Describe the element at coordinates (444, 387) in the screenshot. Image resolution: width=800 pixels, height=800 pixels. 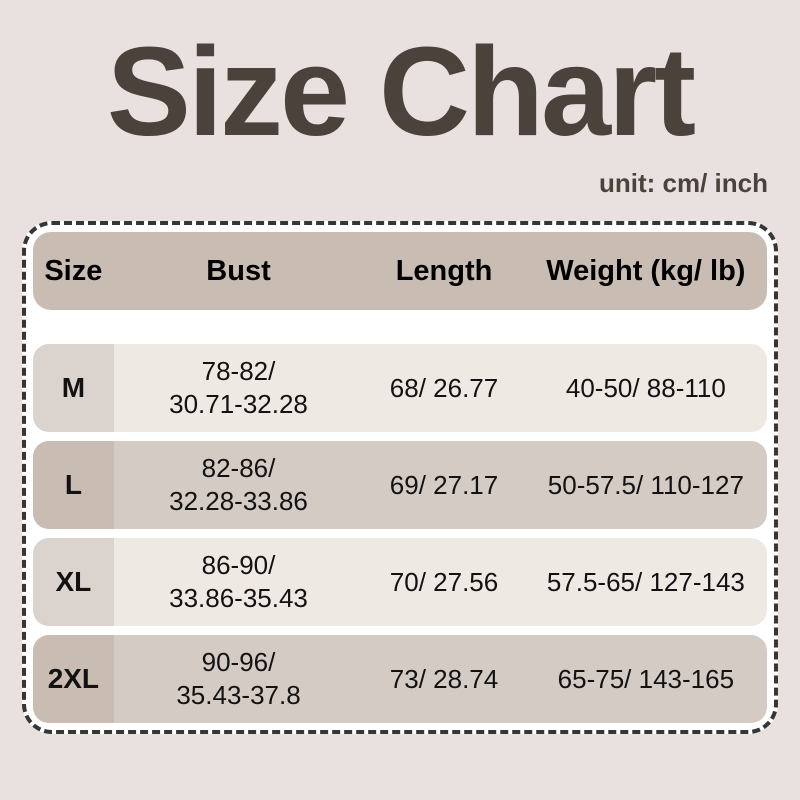
I see `length-value: 68/ 26.77` at that location.